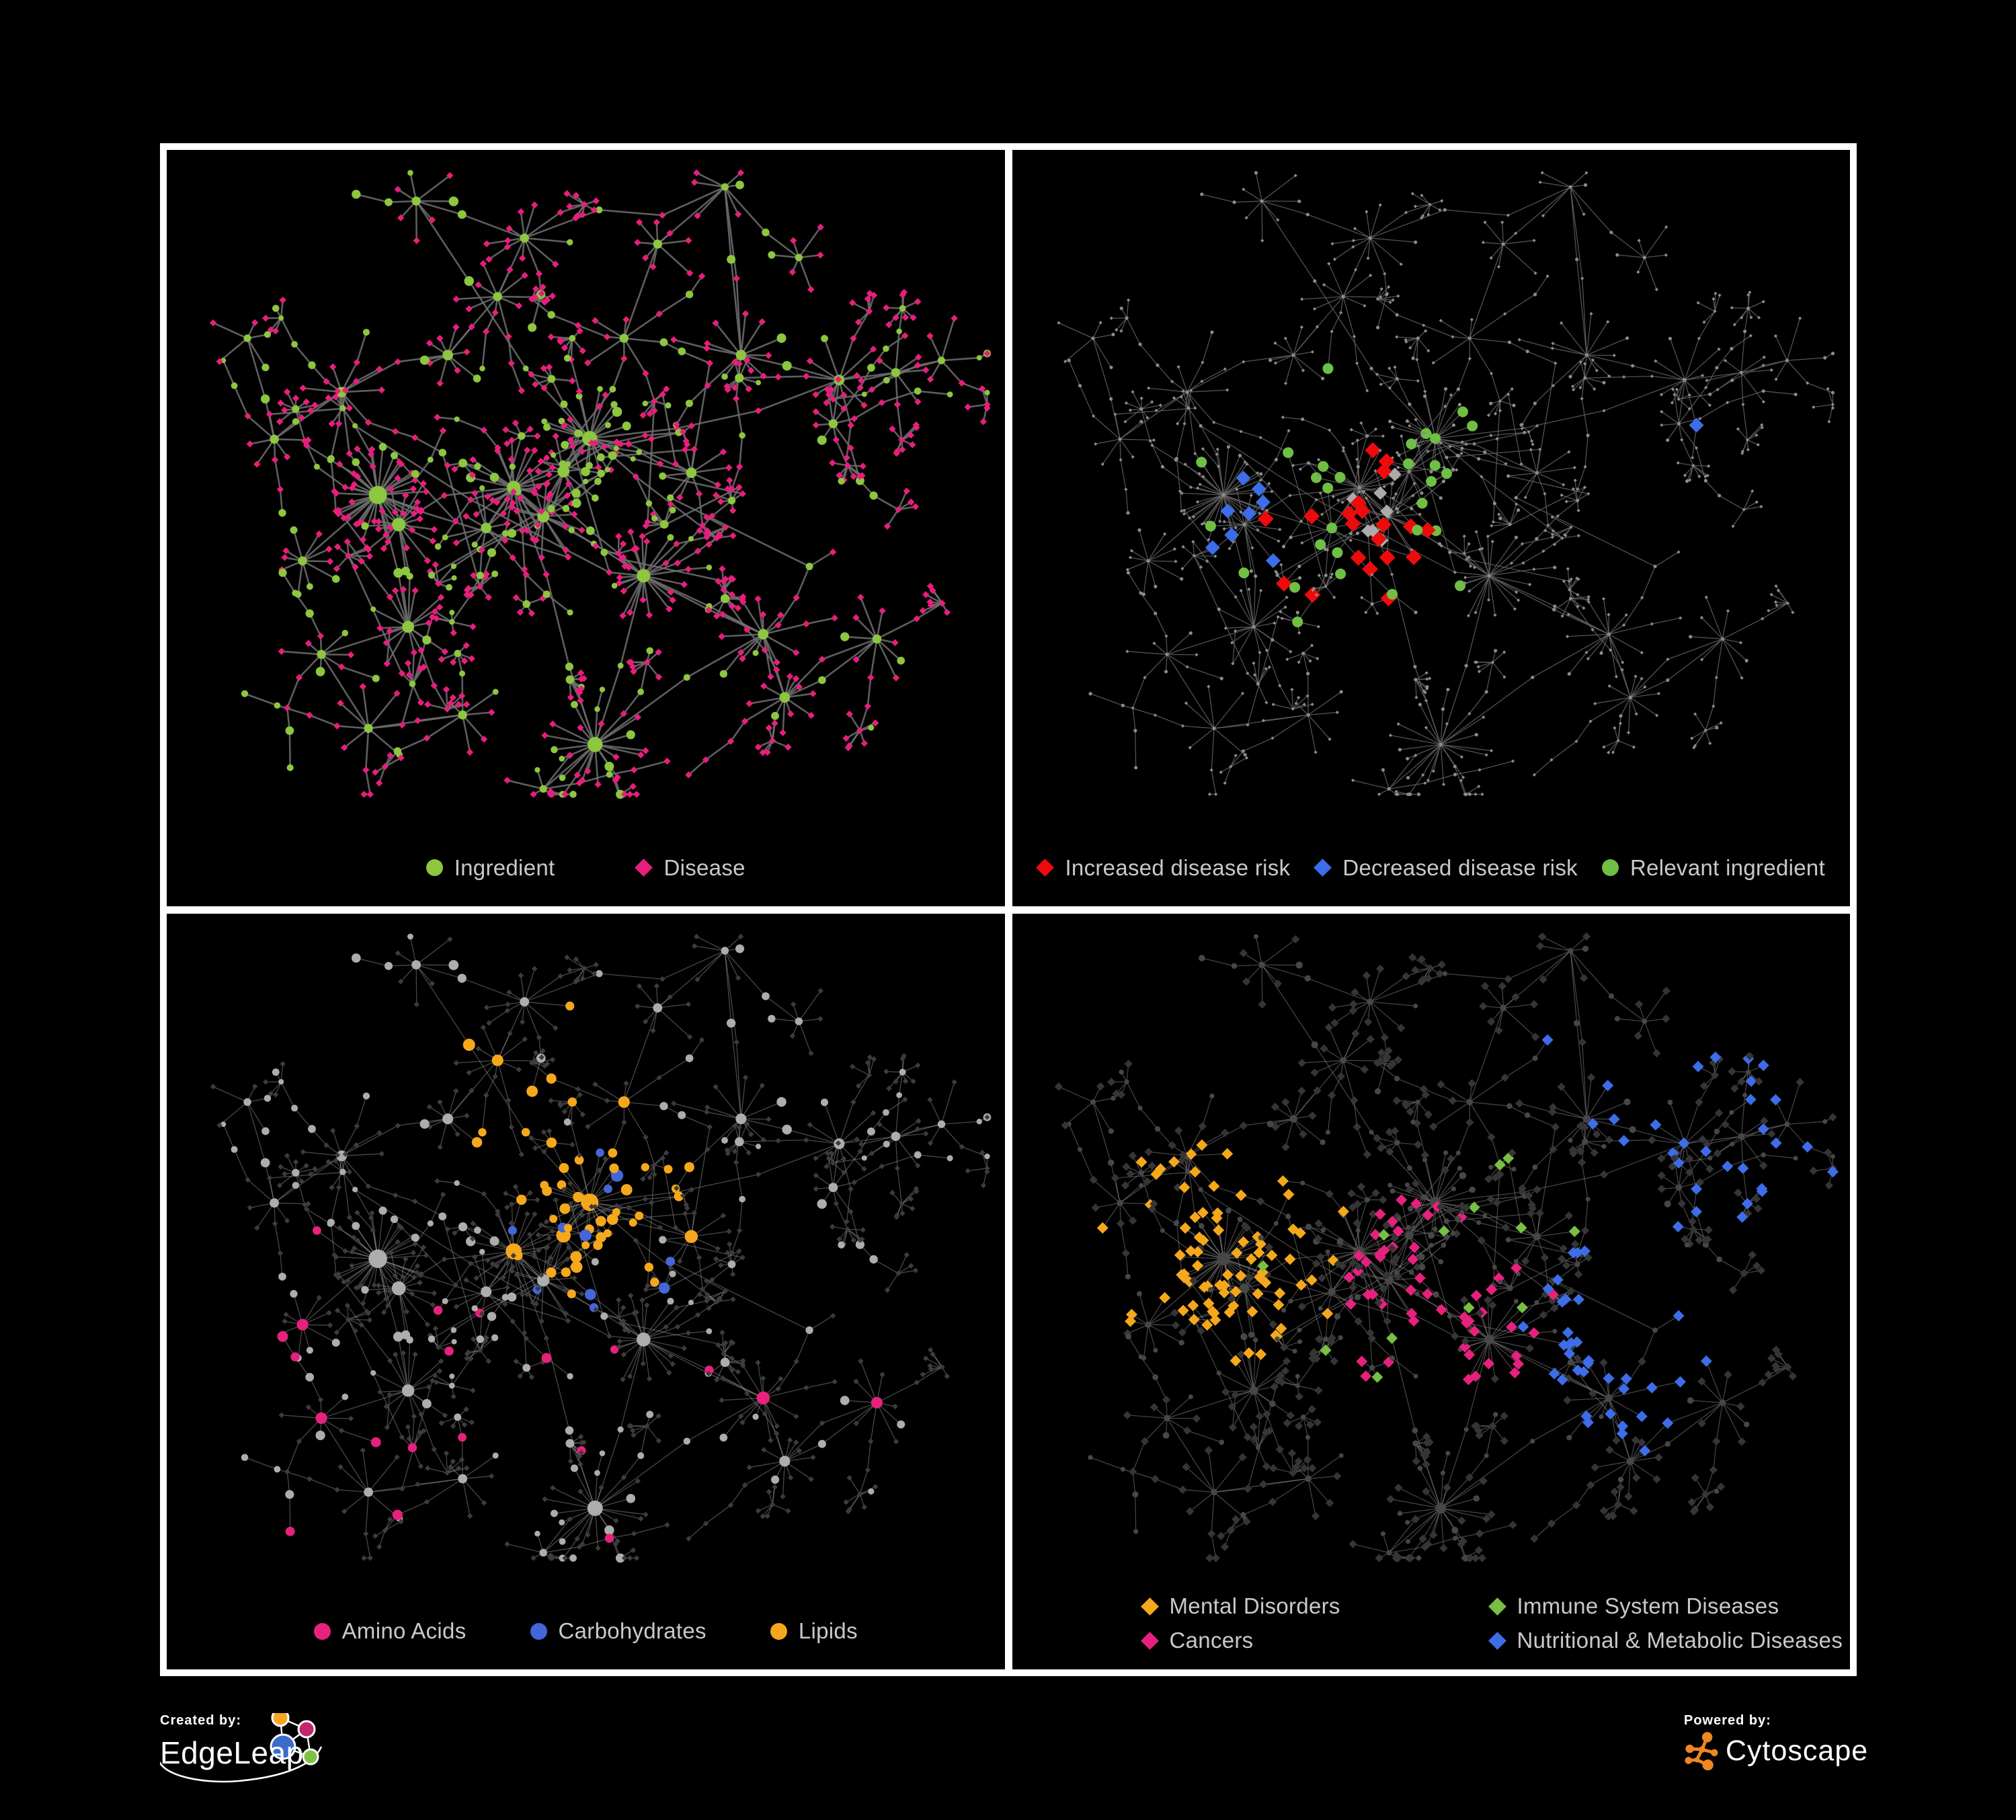 The image size is (2016, 1820). Describe the element at coordinates (1445, 484) in the screenshot. I see `network-graph-disease-risk` at that location.